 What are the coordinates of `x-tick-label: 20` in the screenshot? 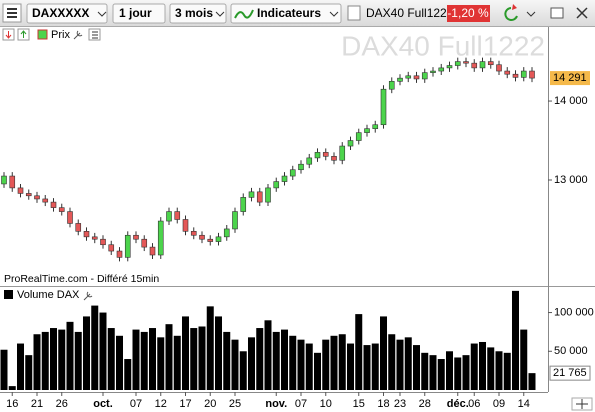 It's located at (210, 404).